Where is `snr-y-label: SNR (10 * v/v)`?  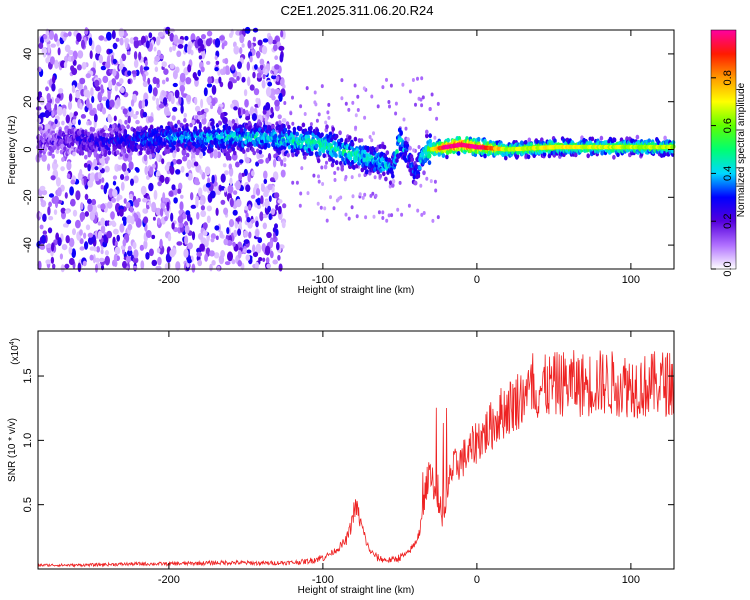 snr-y-label: SNR (10 * v/v) is located at coordinates (12, 450).